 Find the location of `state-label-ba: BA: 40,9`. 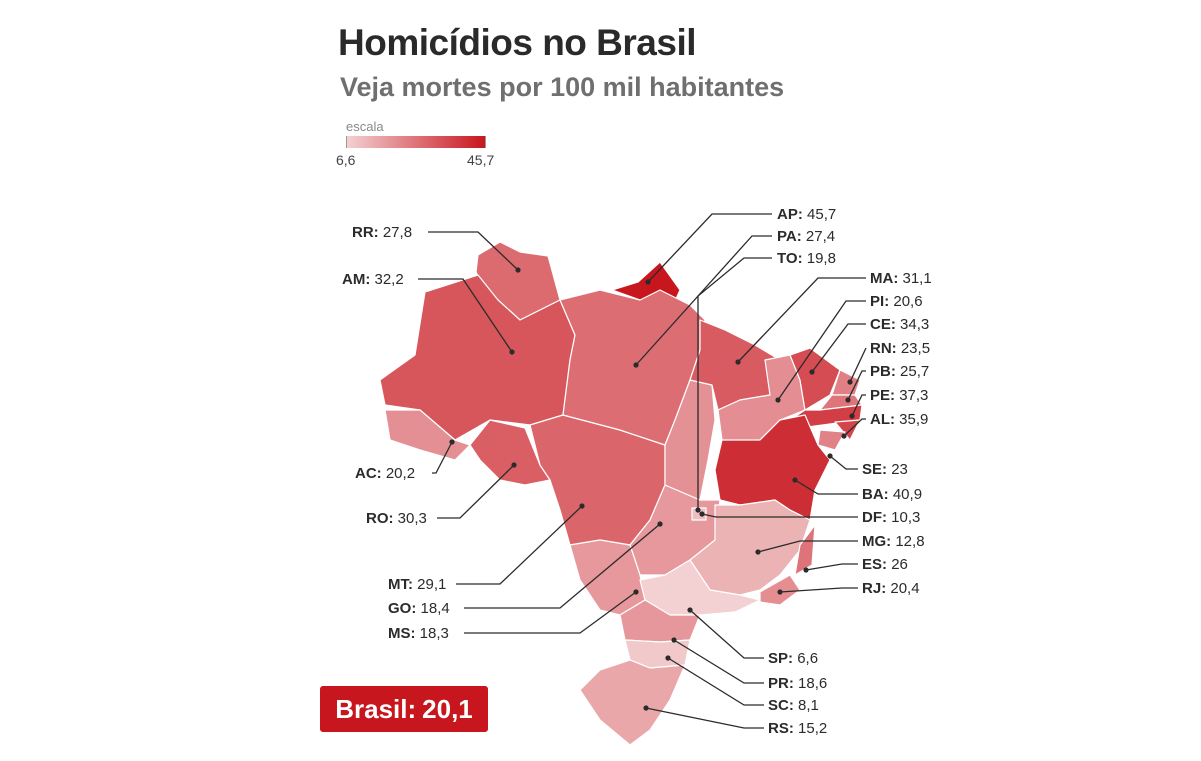

state-label-ba: BA: 40,9 is located at coordinates (892, 495).